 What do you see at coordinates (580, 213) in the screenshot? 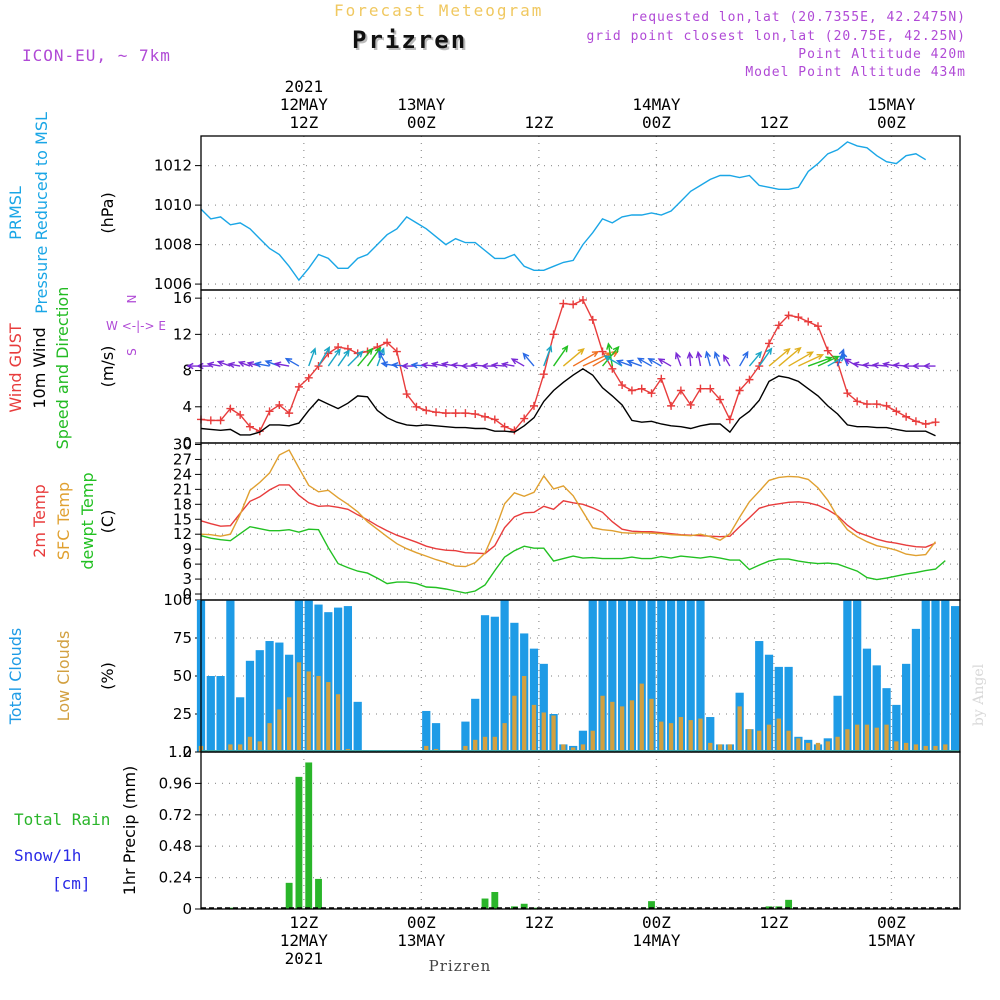
I see `panel-frame` at bounding box center [580, 213].